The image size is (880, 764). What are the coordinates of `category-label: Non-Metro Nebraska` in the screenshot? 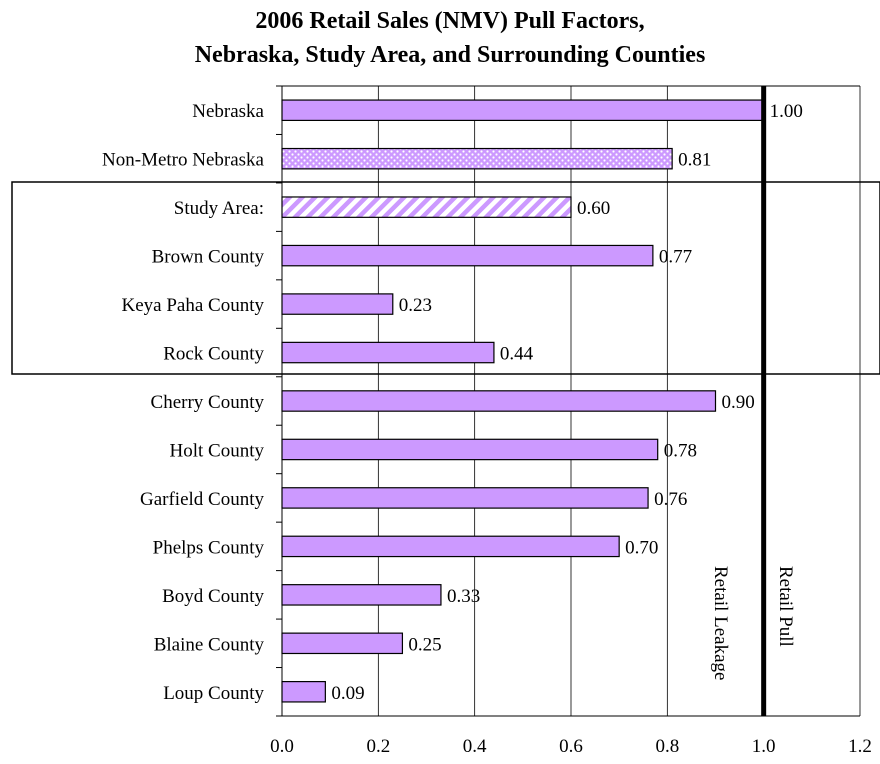 It's located at (183, 160).